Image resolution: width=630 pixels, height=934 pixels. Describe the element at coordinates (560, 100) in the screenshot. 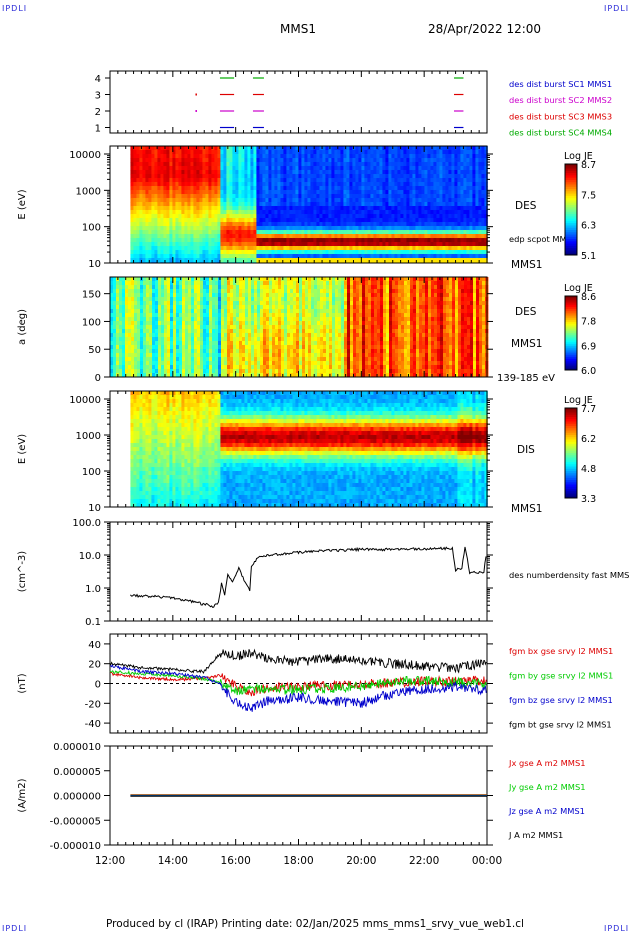

I see `legend-entry: des dist burst SC2 MMS2` at that location.